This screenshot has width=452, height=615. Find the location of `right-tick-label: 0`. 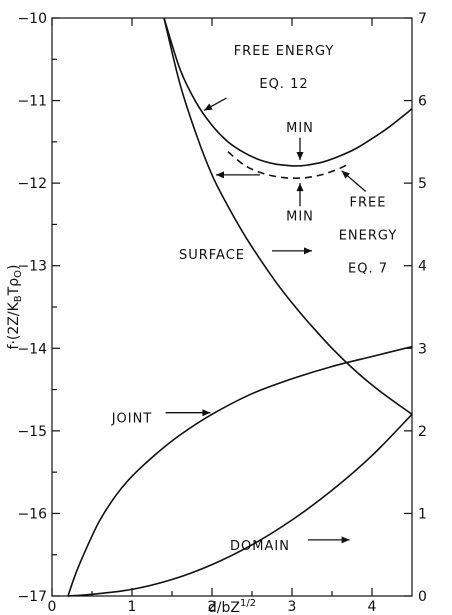

right-tick-label: 0 is located at coordinates (422, 597).